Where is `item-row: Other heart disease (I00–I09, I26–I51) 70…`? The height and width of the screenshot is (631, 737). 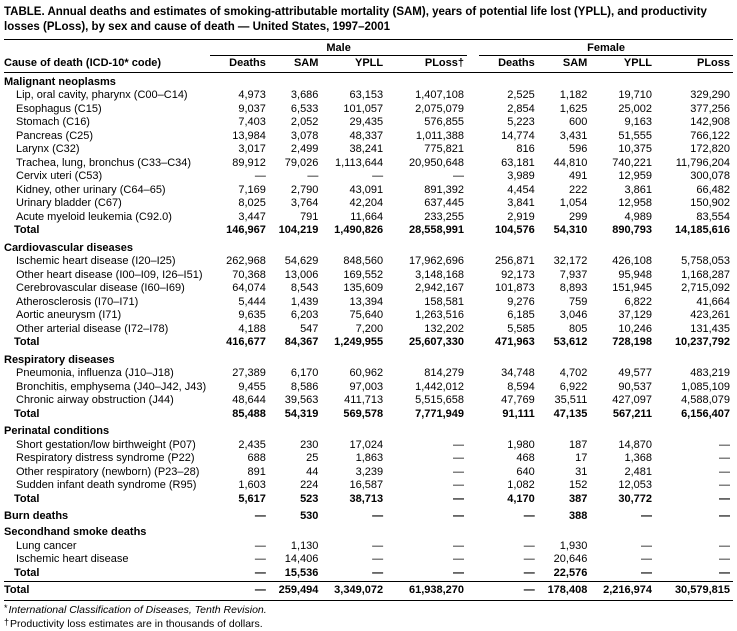
item-row: Other heart disease (I00–I09, I26–I51) 70… is located at coordinates (368, 275).